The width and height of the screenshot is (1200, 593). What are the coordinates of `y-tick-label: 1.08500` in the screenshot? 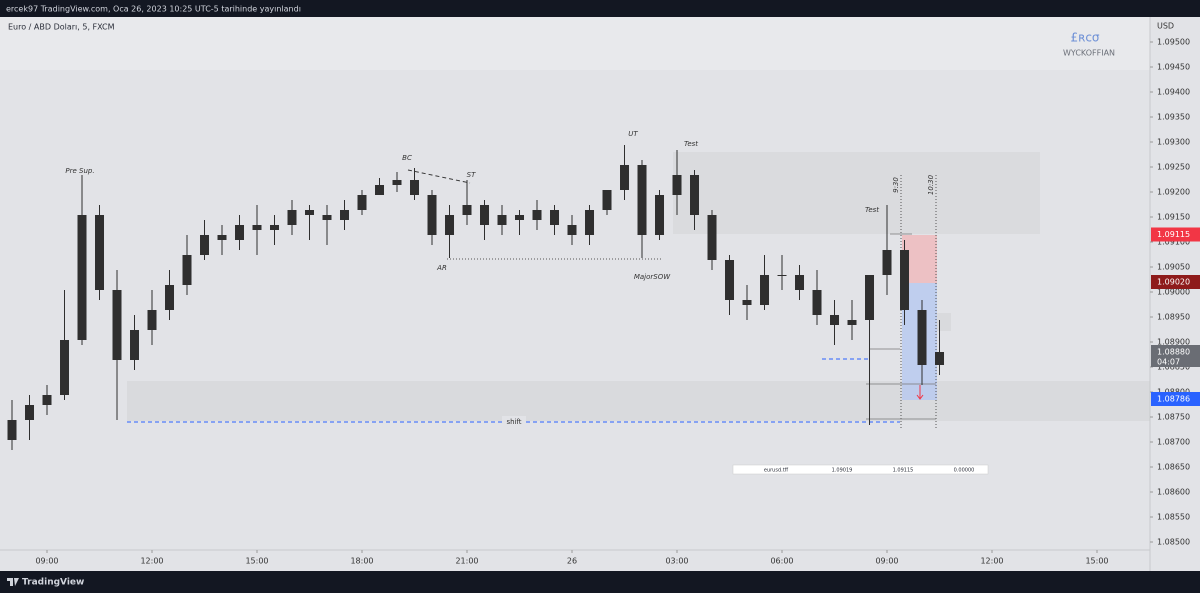 It's located at (1173, 542).